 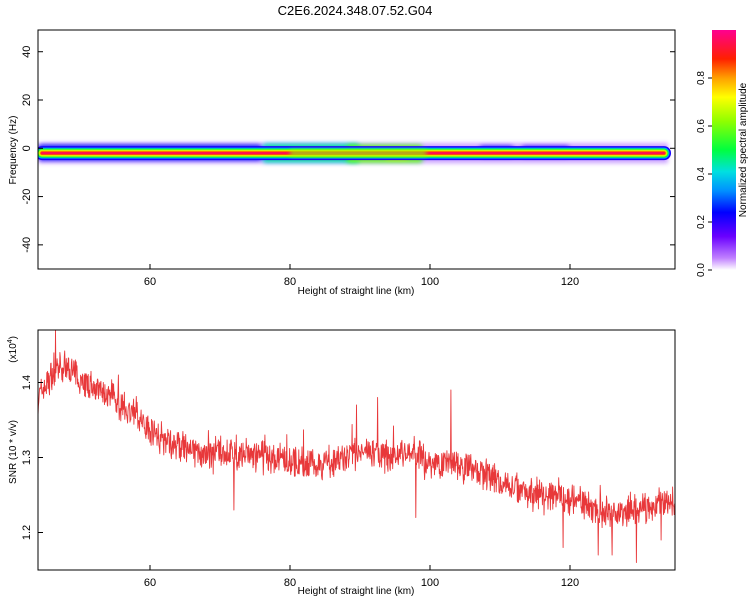 What do you see at coordinates (355, 10) in the screenshot?
I see `chart-title: C2E6.2024.348.07.52.G04` at bounding box center [355, 10].